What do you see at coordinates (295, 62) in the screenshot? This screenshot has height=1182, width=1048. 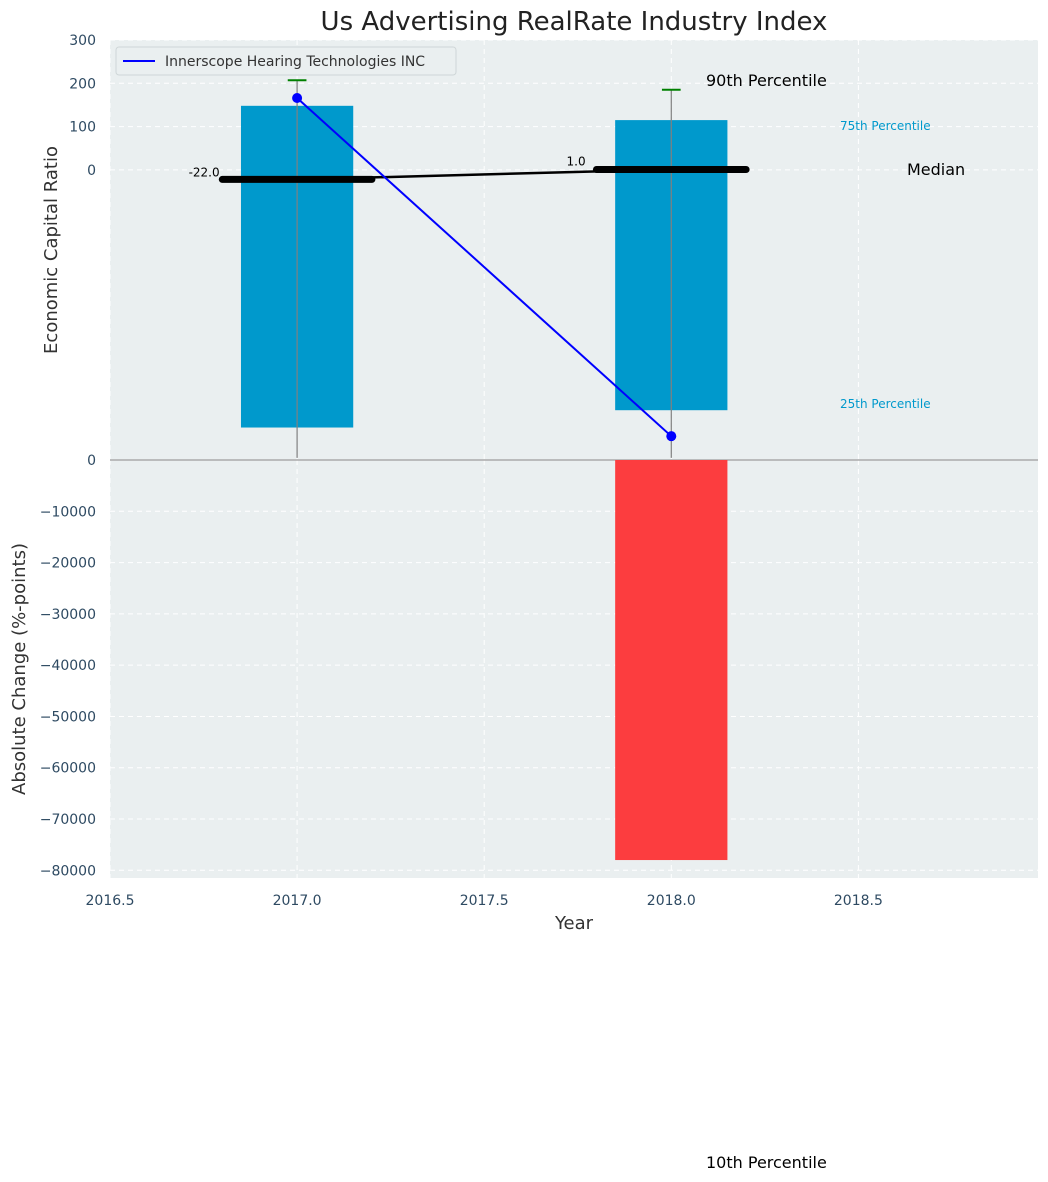 I see `legend-label: Innerscope Hearing Technologies INC` at bounding box center [295, 62].